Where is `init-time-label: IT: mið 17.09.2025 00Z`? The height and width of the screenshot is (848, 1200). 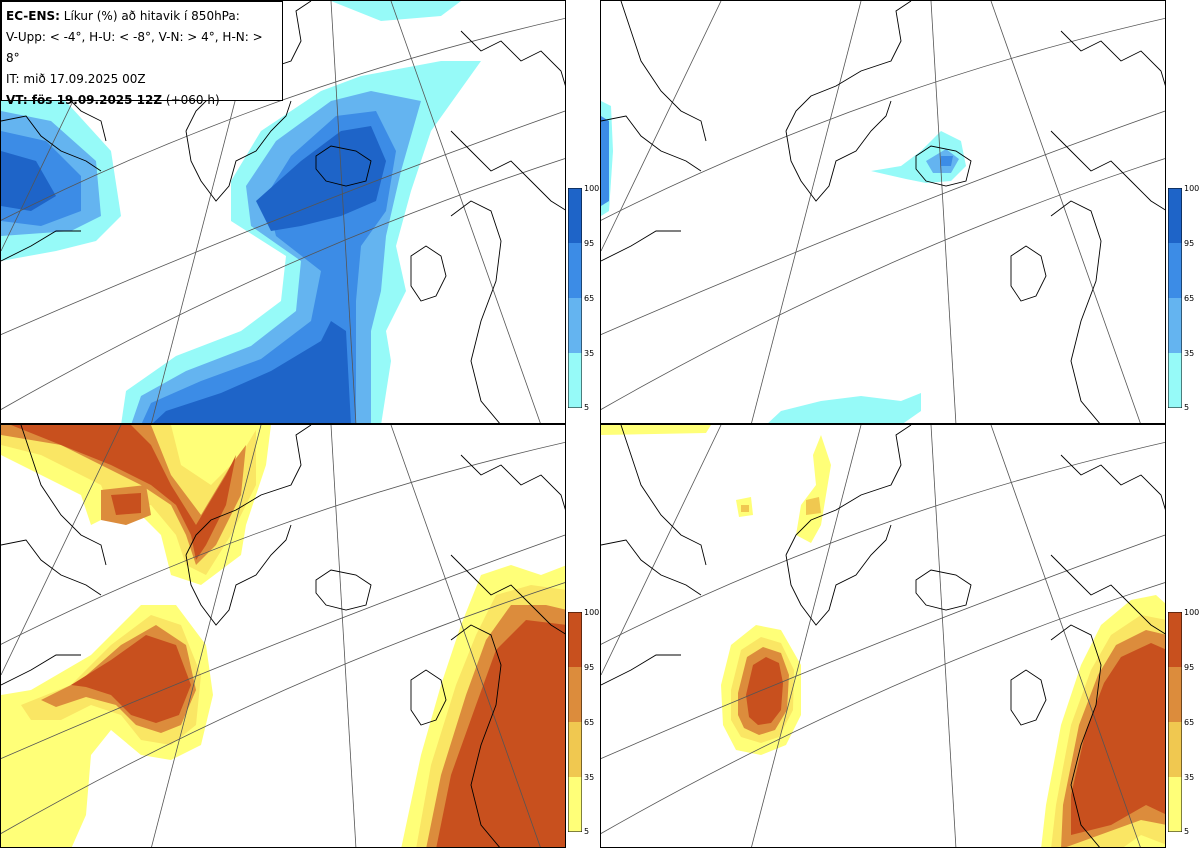
init-time-label: IT: mið 17.09.2025 00Z is located at coordinates (76, 79).